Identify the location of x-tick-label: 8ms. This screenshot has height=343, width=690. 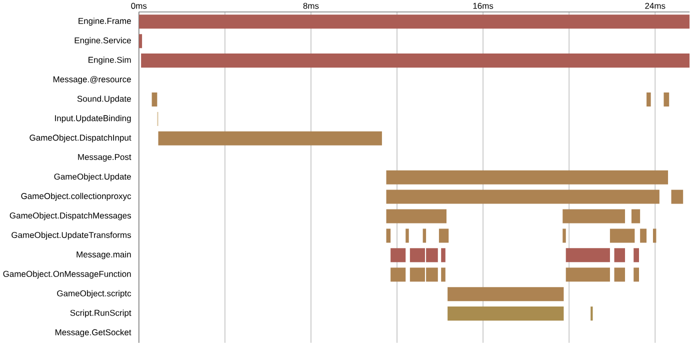
(311, 5).